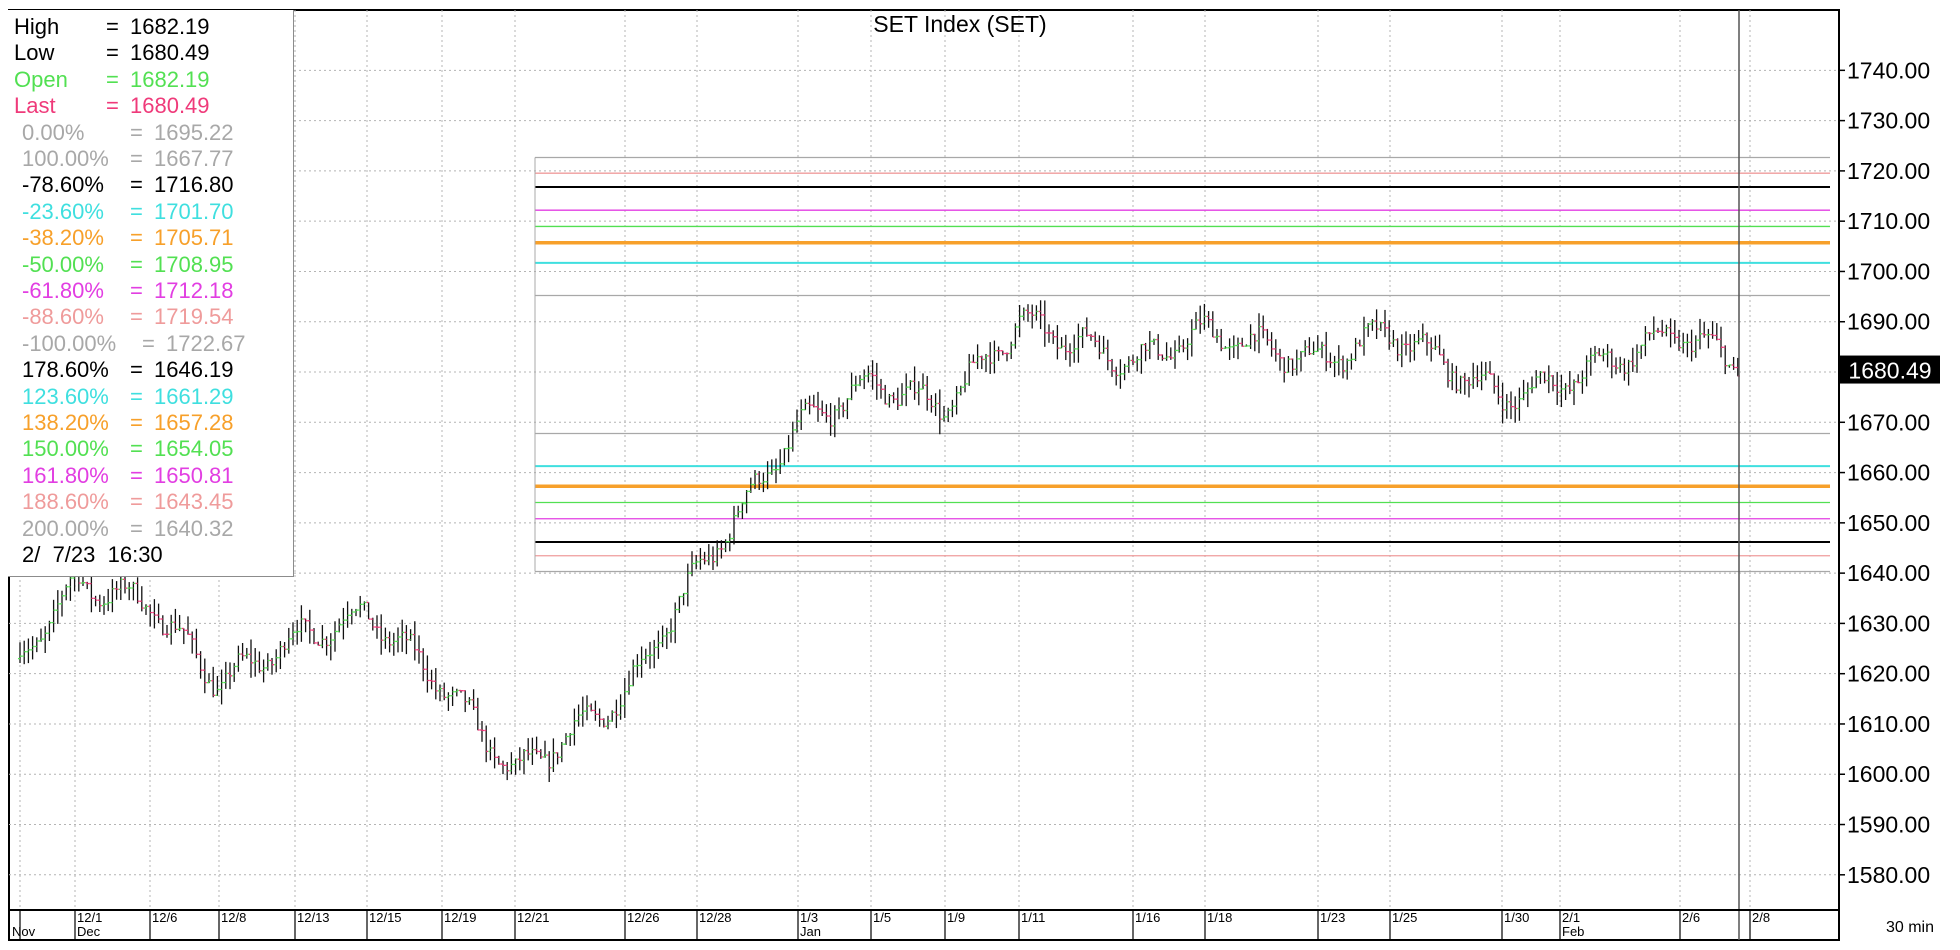 This screenshot has width=1960, height=950. I want to click on legend-row: 188.60% = 1643.45, so click(128, 502).